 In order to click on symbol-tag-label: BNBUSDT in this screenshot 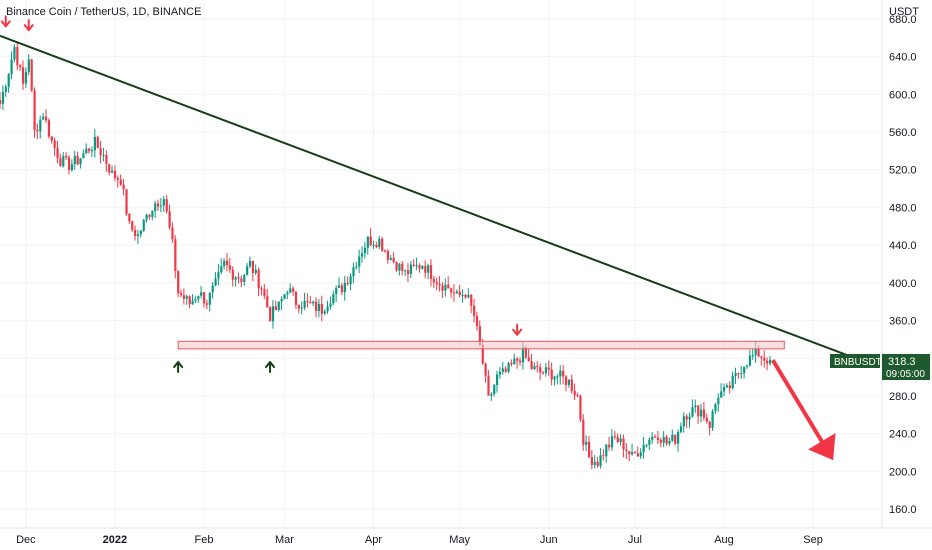, I will do `click(858, 362)`.